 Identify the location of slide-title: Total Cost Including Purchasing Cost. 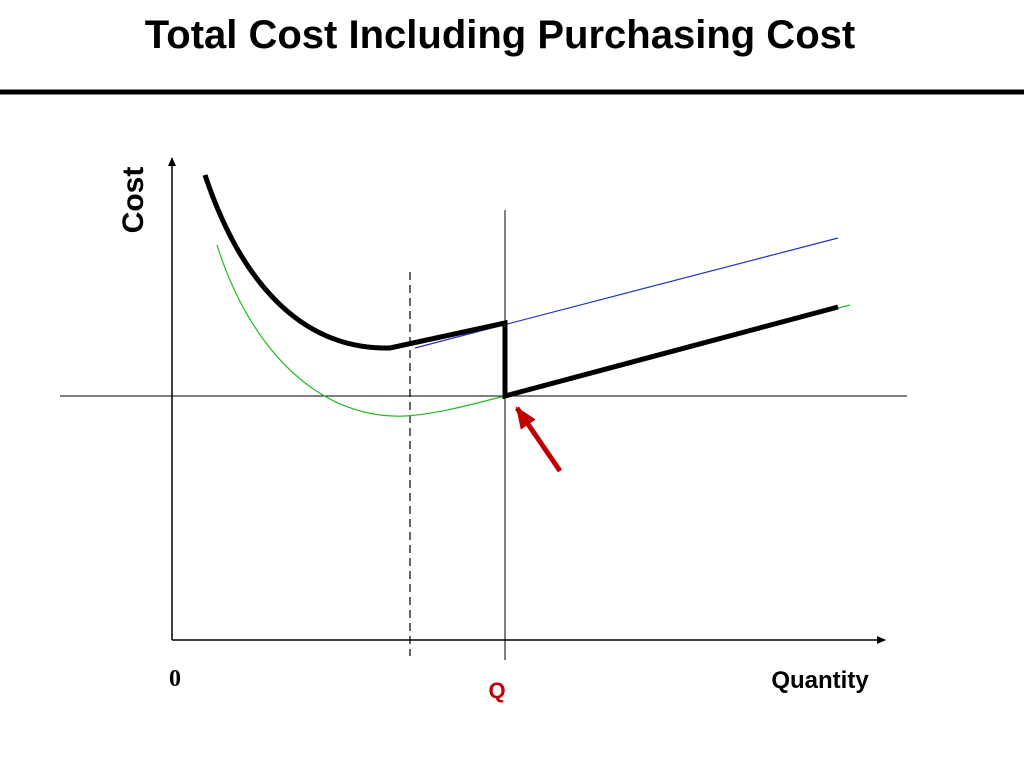
(500, 35).